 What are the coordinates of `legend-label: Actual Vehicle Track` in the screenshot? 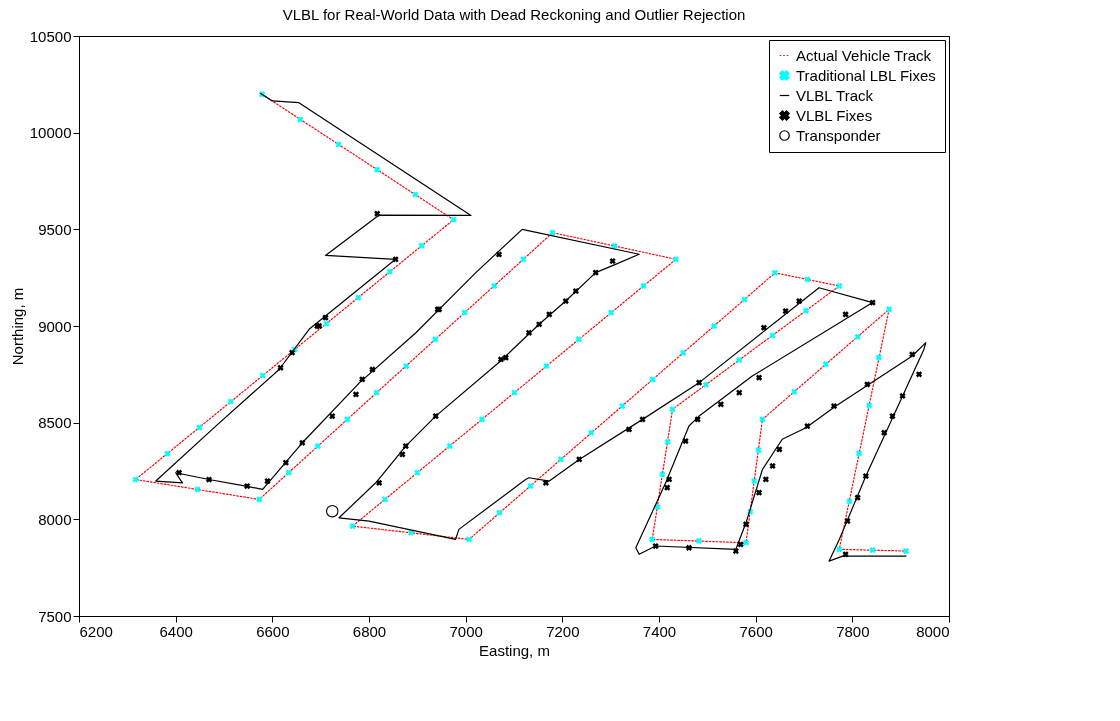 It's located at (864, 55).